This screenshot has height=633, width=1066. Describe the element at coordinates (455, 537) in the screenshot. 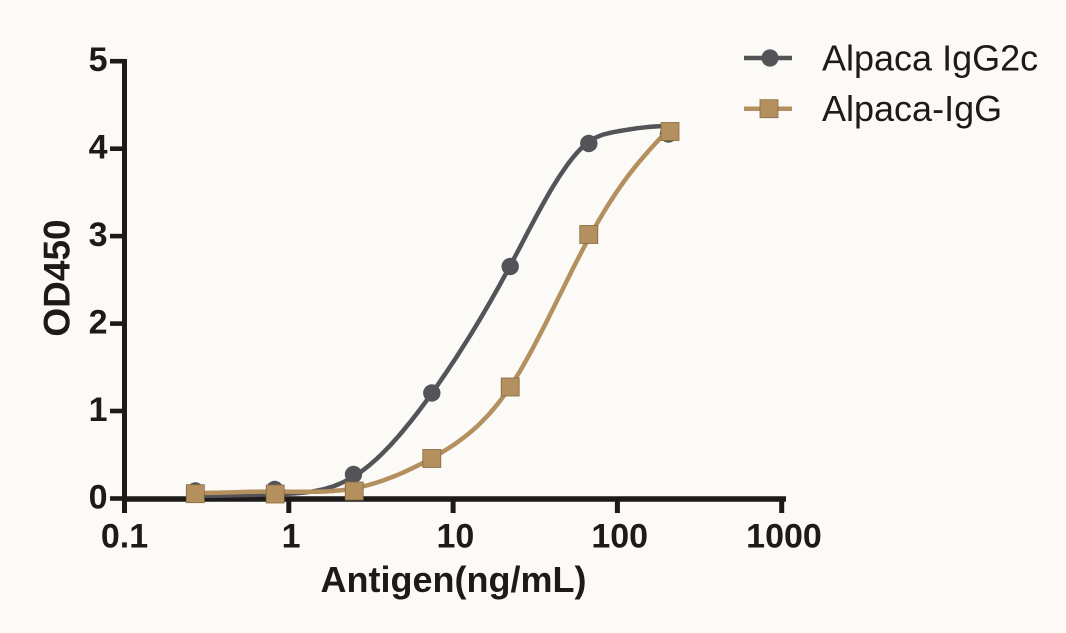

I see `svg-text: 10` at that location.